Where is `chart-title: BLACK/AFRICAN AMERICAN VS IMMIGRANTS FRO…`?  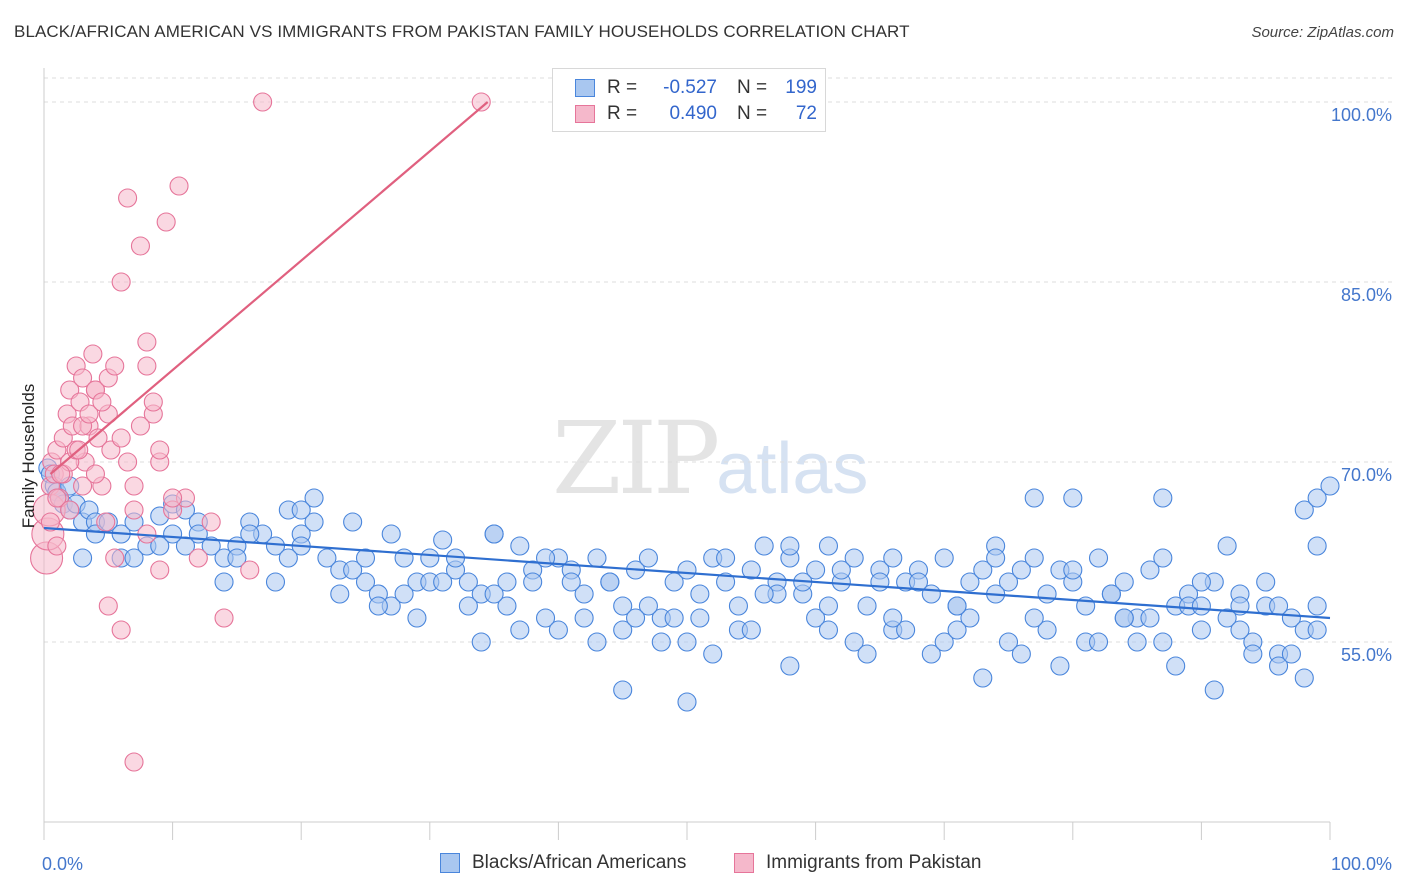 chart-title: BLACK/AFRICAN AMERICAN VS IMMIGRANTS FRO… is located at coordinates (462, 31).